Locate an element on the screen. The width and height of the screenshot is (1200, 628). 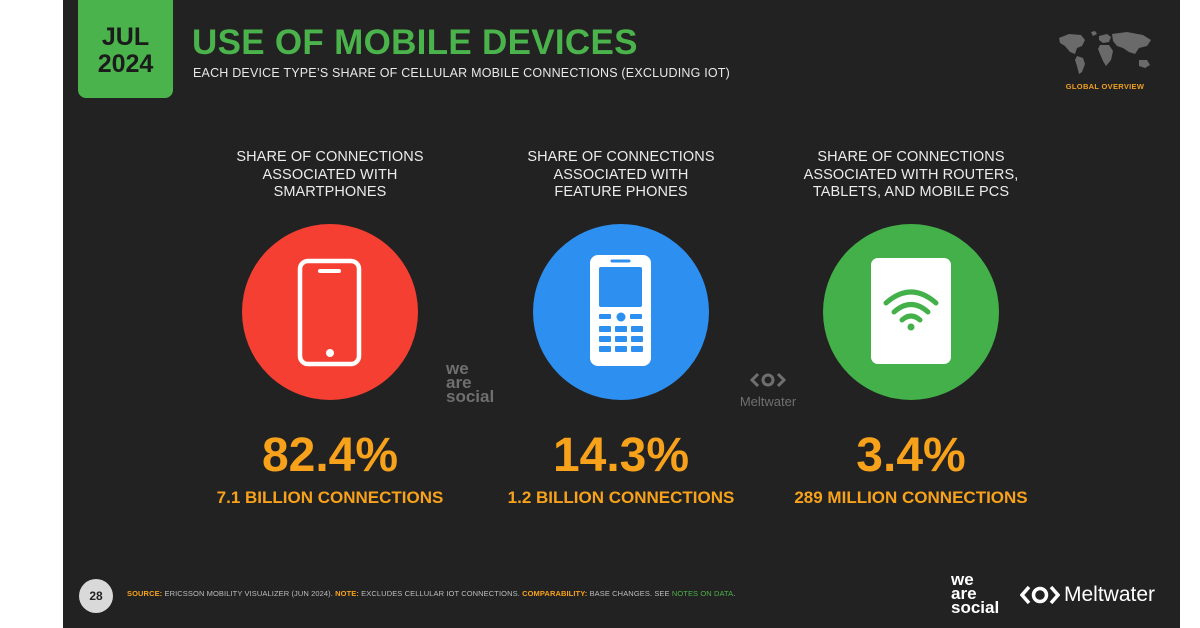
date-badge: JUL 2024 is located at coordinates (125, 49).